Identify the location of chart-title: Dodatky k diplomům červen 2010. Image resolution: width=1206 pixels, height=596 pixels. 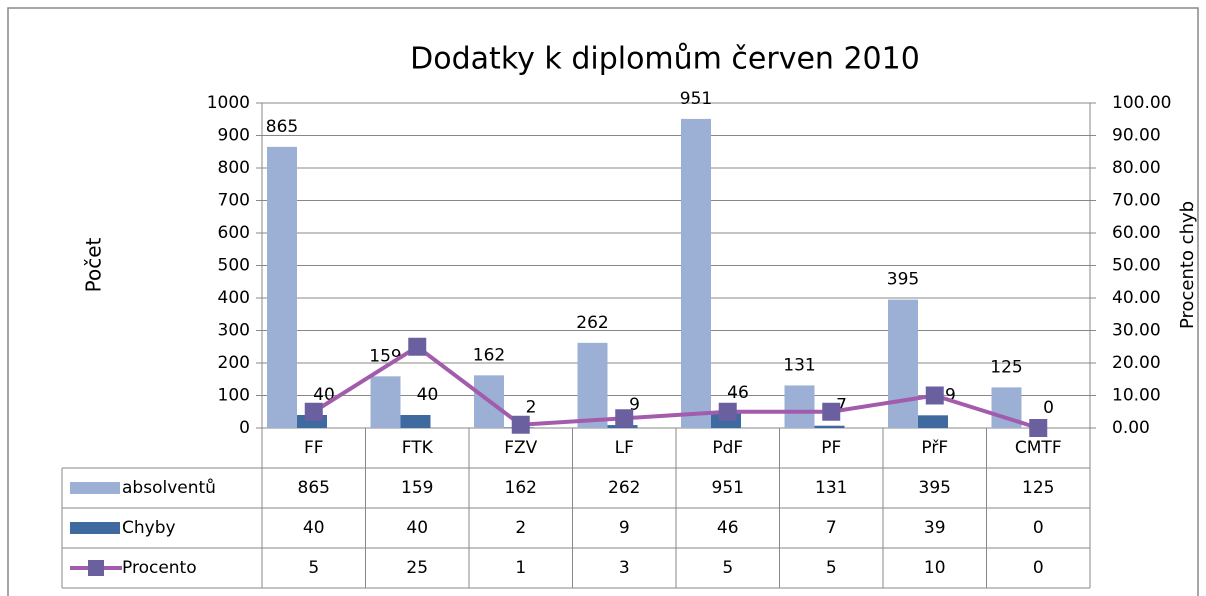
(665, 59).